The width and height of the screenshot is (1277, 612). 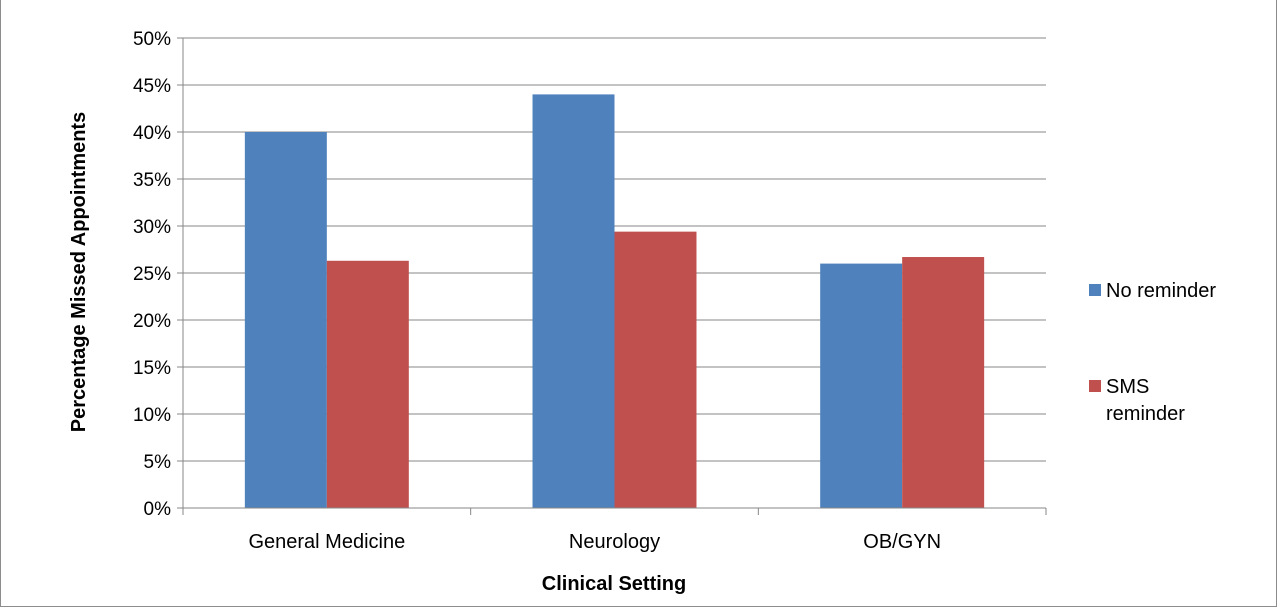 What do you see at coordinates (158, 462) in the screenshot?
I see `y-tick-label: 5%` at bounding box center [158, 462].